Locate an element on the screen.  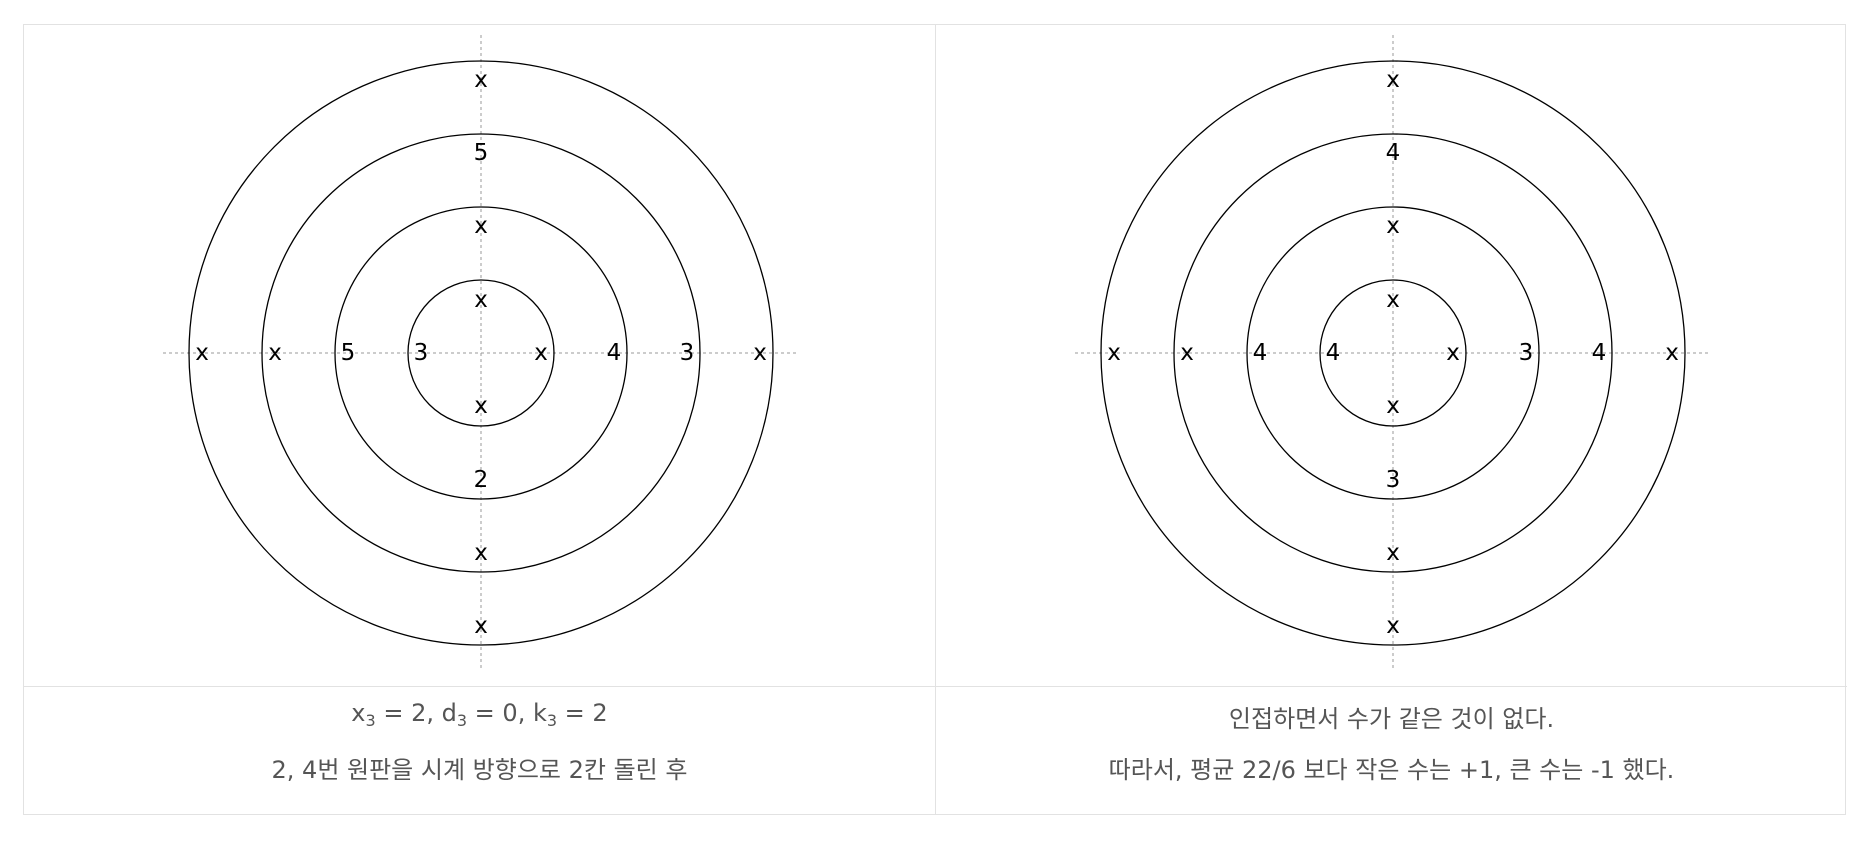
ring-2-bottom-cell: 3 is located at coordinates (1393, 480).